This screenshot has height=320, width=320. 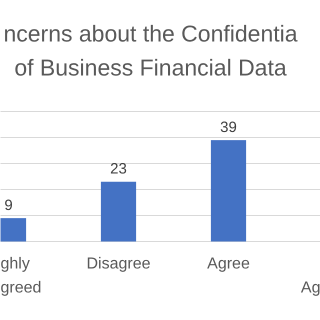 What do you see at coordinates (310, 288) in the screenshot?
I see `x-tick-label: Ag` at bounding box center [310, 288].